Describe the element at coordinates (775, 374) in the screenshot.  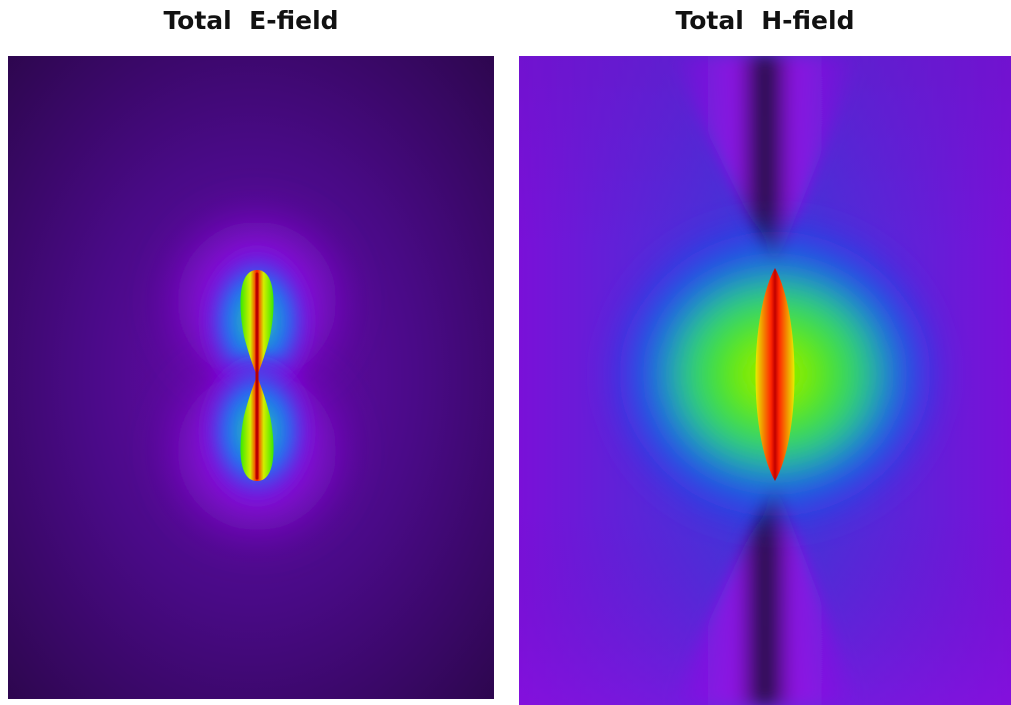
I see `h-field-dipole-core` at that location.